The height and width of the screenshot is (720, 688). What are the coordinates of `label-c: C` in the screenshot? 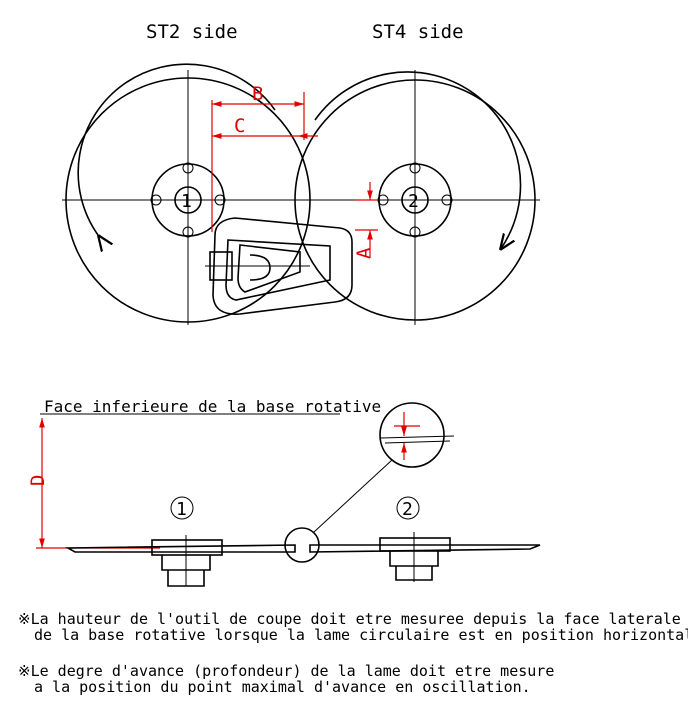 It's located at (239, 126).